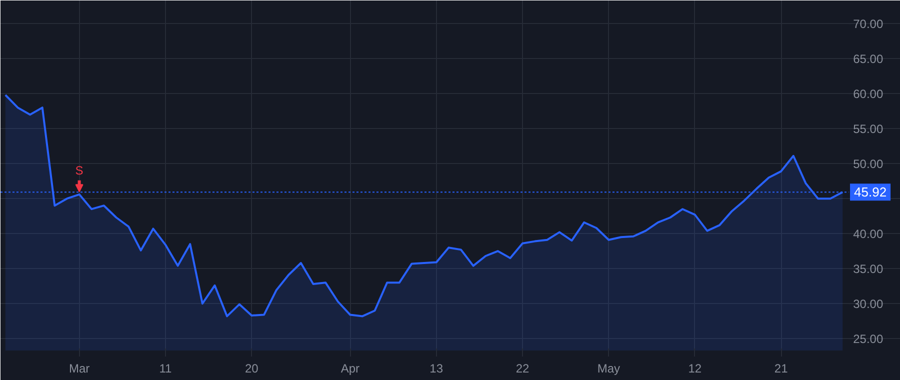 The image size is (900, 380). What do you see at coordinates (350, 369) in the screenshot?
I see `x-tick-label: Apr` at bounding box center [350, 369].